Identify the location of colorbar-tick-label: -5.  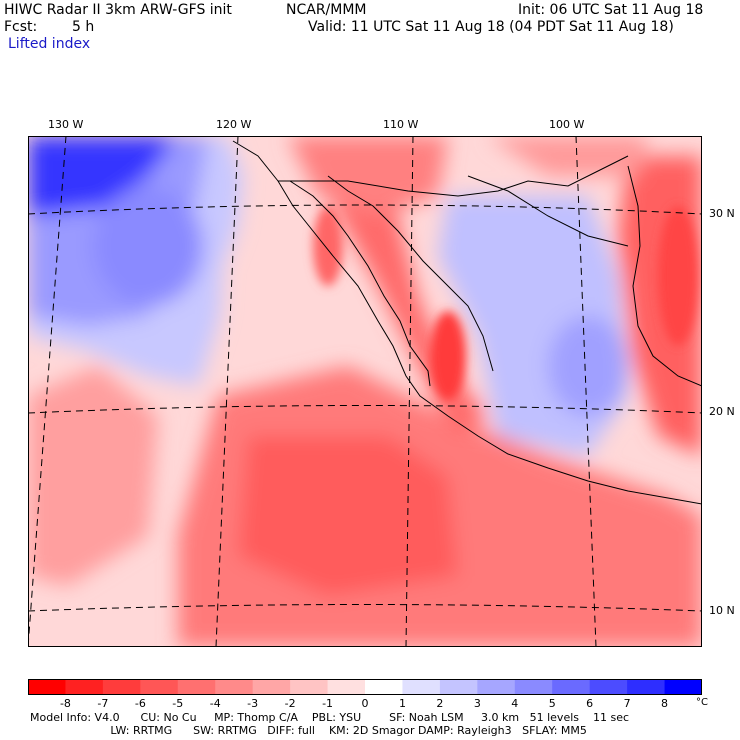
(178, 703).